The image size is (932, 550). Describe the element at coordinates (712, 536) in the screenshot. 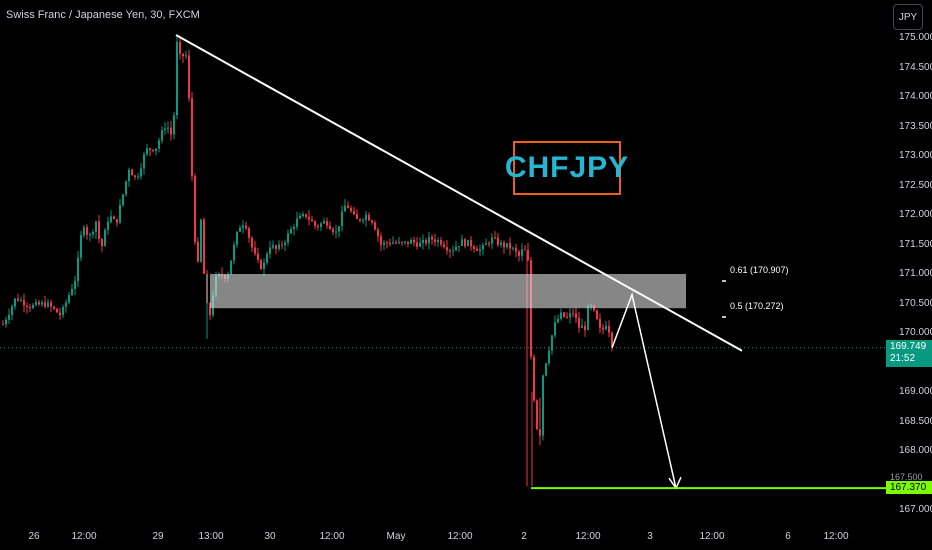

I see `time-tick-label: 12:00` at that location.